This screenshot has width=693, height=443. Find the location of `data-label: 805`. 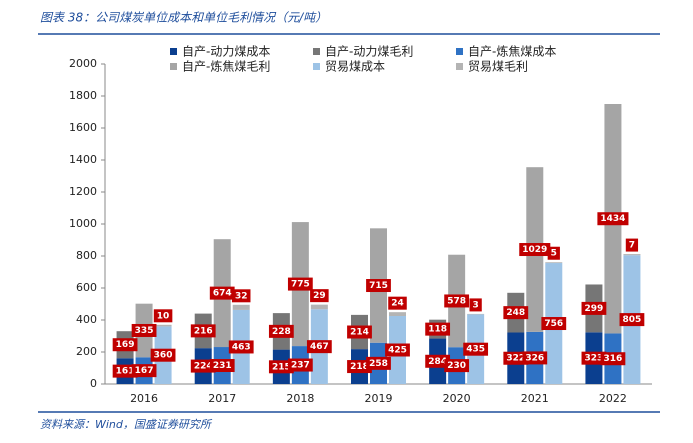

data-label: 805 is located at coordinates (632, 320).